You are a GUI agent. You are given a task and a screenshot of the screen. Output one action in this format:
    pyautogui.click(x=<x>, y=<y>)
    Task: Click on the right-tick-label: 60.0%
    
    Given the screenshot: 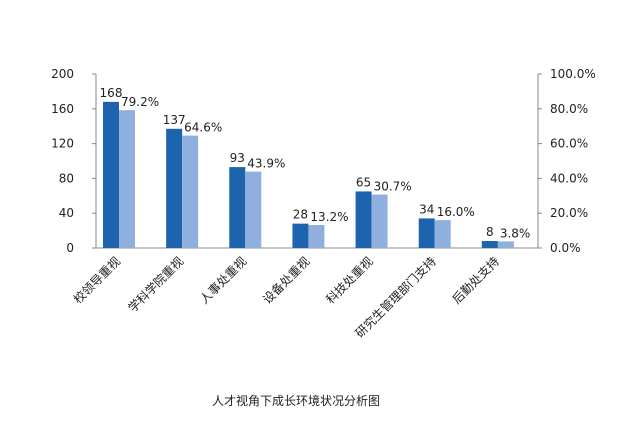 What is the action you would take?
    pyautogui.click(x=569, y=144)
    